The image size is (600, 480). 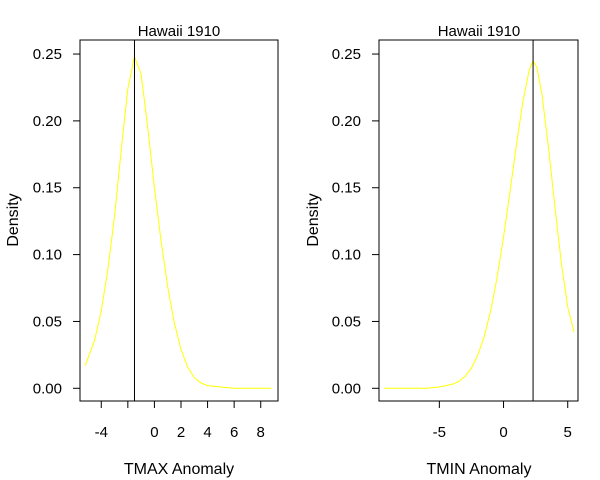 I want to click on x-tick-label: -5, so click(x=439, y=432).